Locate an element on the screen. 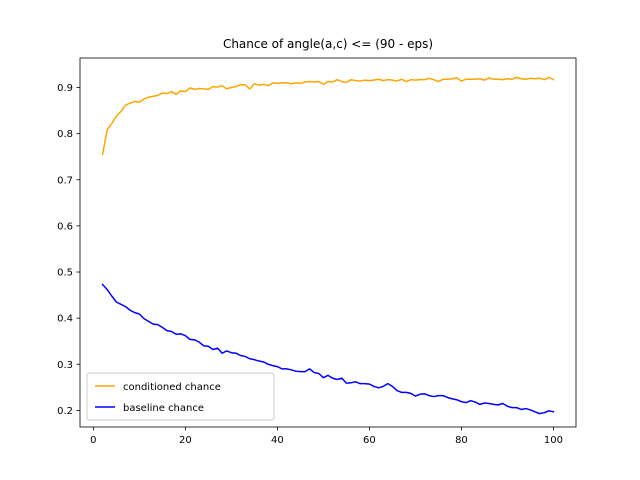 This screenshot has height=480, width=640. x-tick-label: 40 is located at coordinates (277, 440).